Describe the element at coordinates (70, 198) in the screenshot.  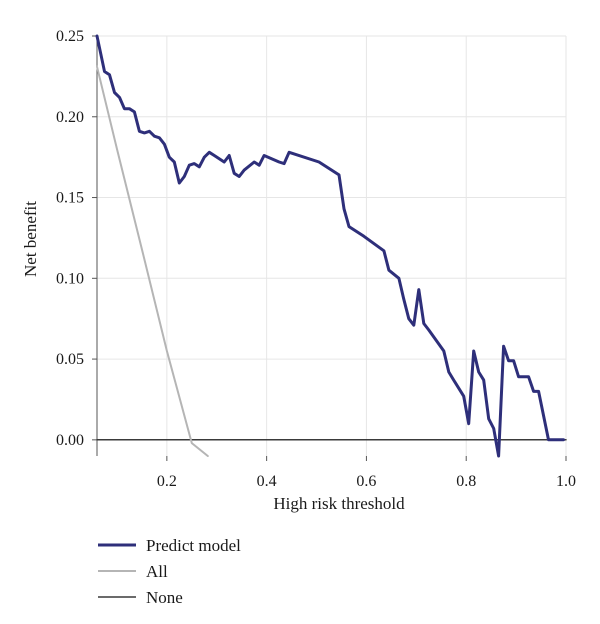
I see `y-tick-label: 0.15` at that location.